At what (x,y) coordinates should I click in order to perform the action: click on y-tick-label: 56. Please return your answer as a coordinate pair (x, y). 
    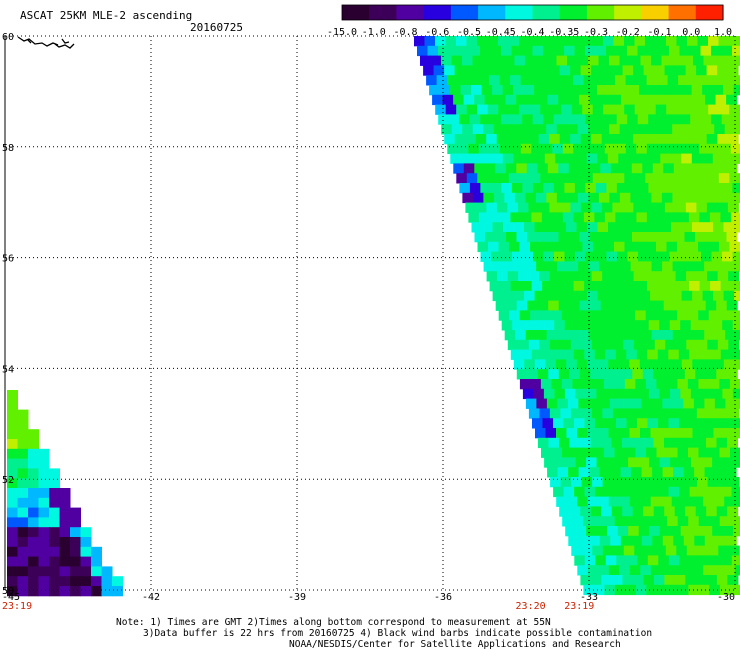
    Looking at the image, I should click on (8, 259).